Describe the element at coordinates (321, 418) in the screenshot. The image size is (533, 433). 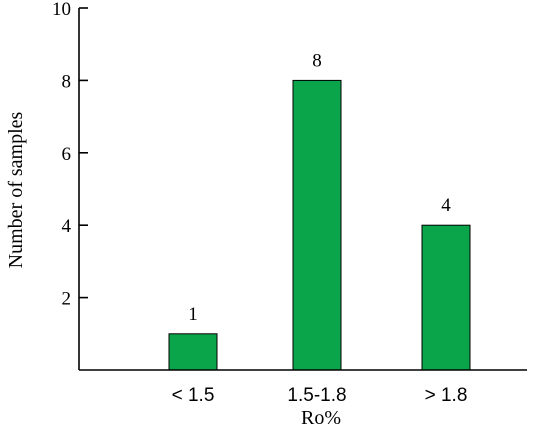
I see `x-axis-label: Ro%` at that location.